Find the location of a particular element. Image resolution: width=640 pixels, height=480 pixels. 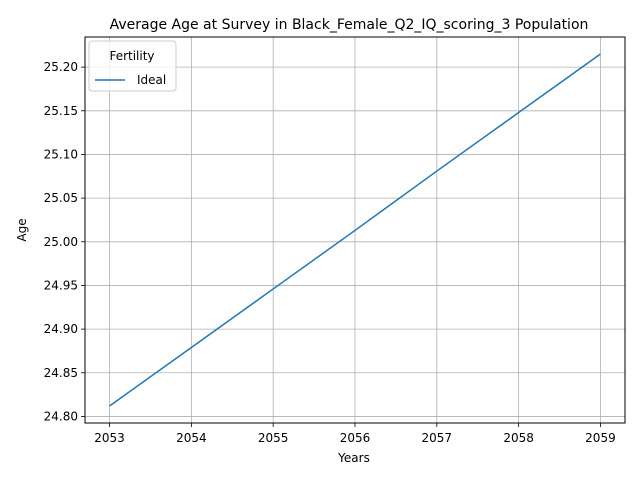

y-tick-label: 25.15 is located at coordinates (61, 111).